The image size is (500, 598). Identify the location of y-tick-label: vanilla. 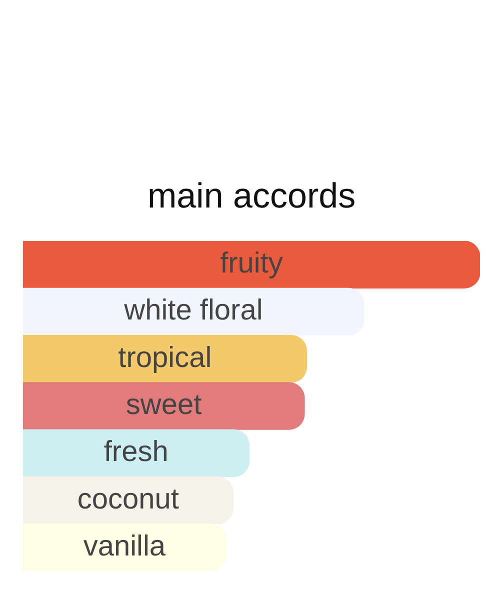
(124, 546).